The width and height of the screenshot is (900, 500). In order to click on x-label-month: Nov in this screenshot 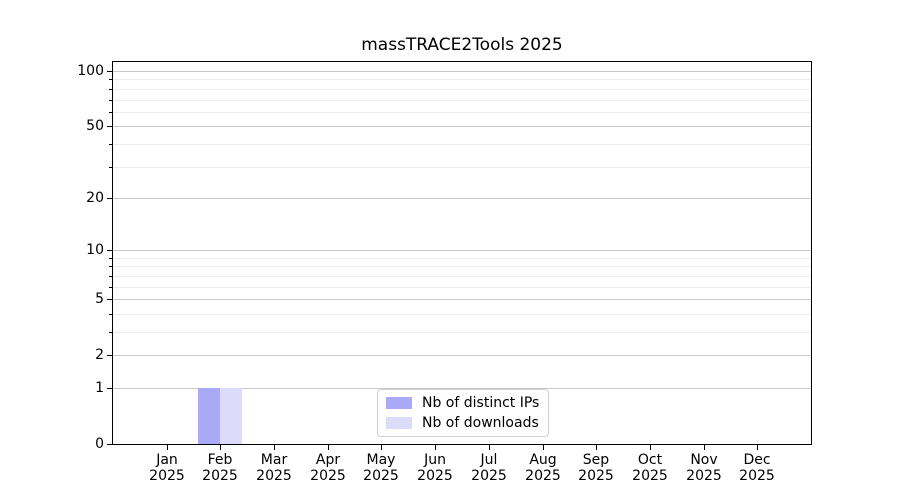, I will do `click(704, 460)`.